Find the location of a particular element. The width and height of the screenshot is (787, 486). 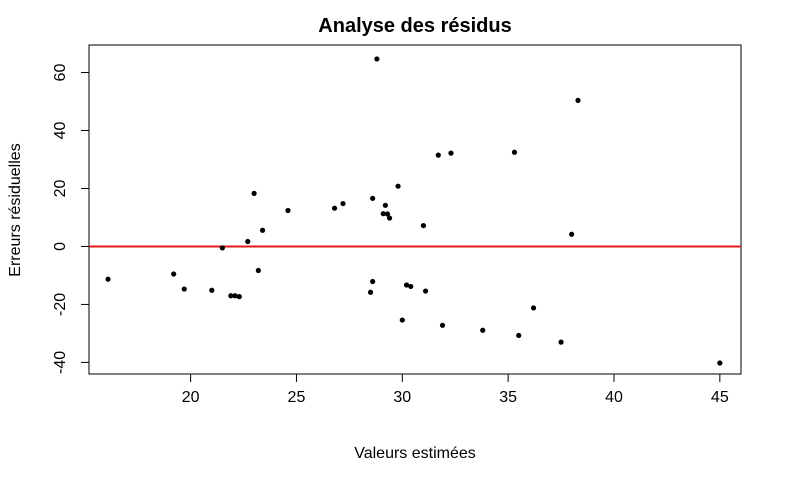

x-tick-label: 40 is located at coordinates (614, 397).